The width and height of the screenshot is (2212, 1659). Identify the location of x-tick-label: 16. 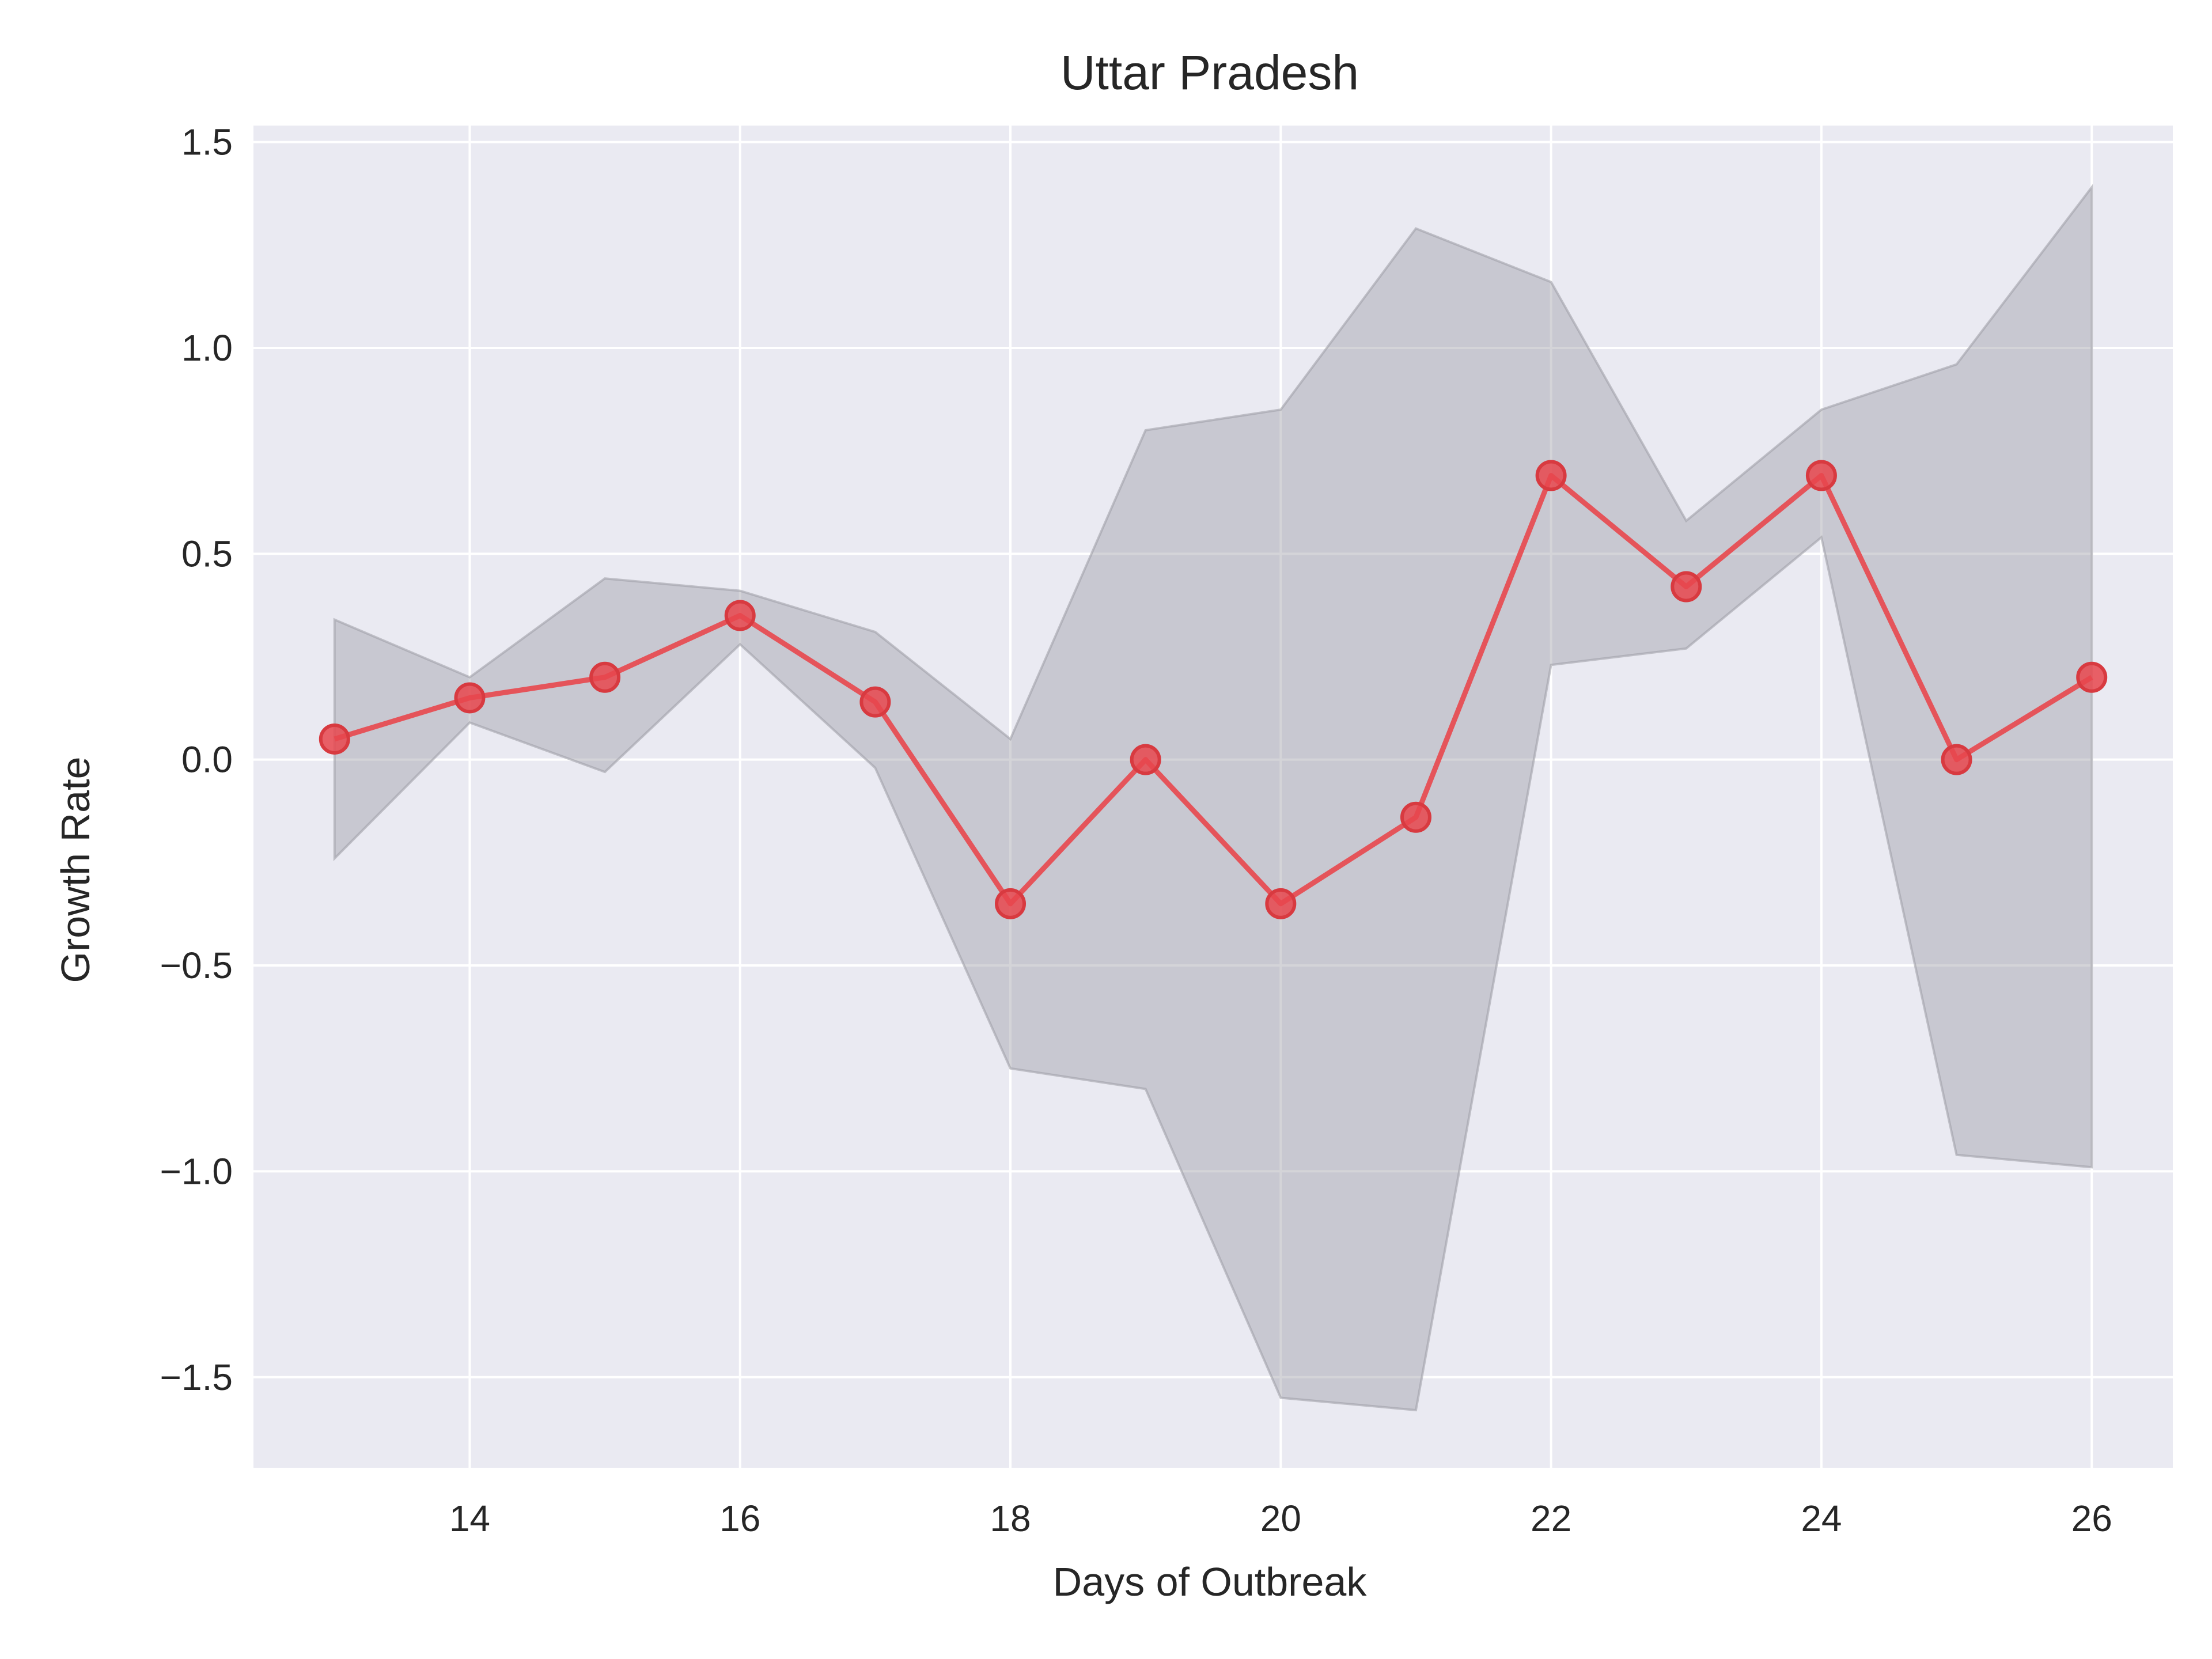
(739, 1518).